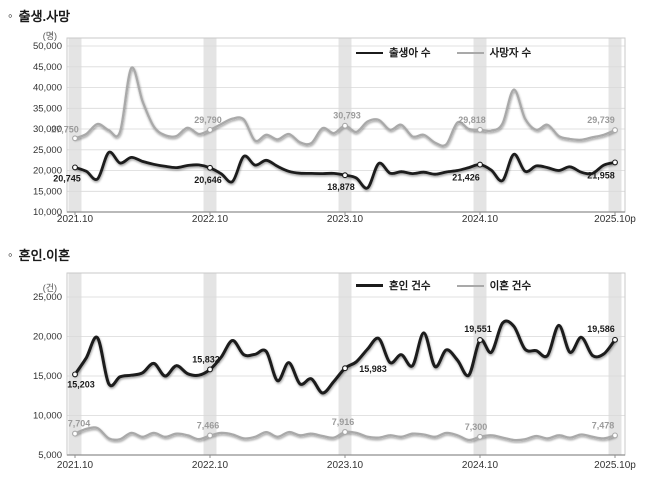 Image resolution: width=650 pixels, height=485 pixels. What do you see at coordinates (79, 424) in the screenshot?
I see `data-label: 7,704` at bounding box center [79, 424].